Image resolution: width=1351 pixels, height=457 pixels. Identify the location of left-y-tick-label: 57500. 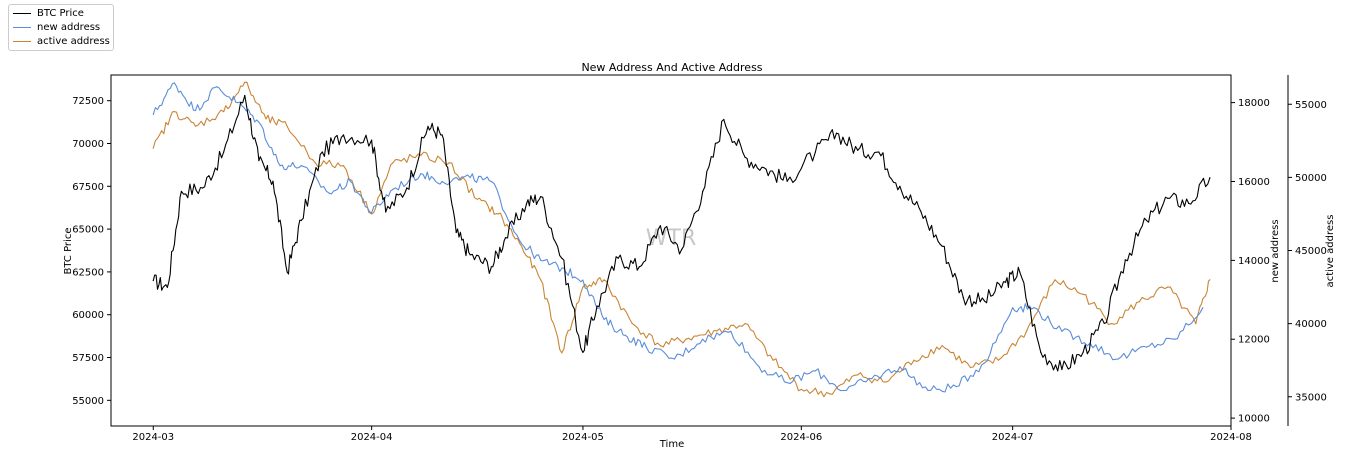
(88, 358).